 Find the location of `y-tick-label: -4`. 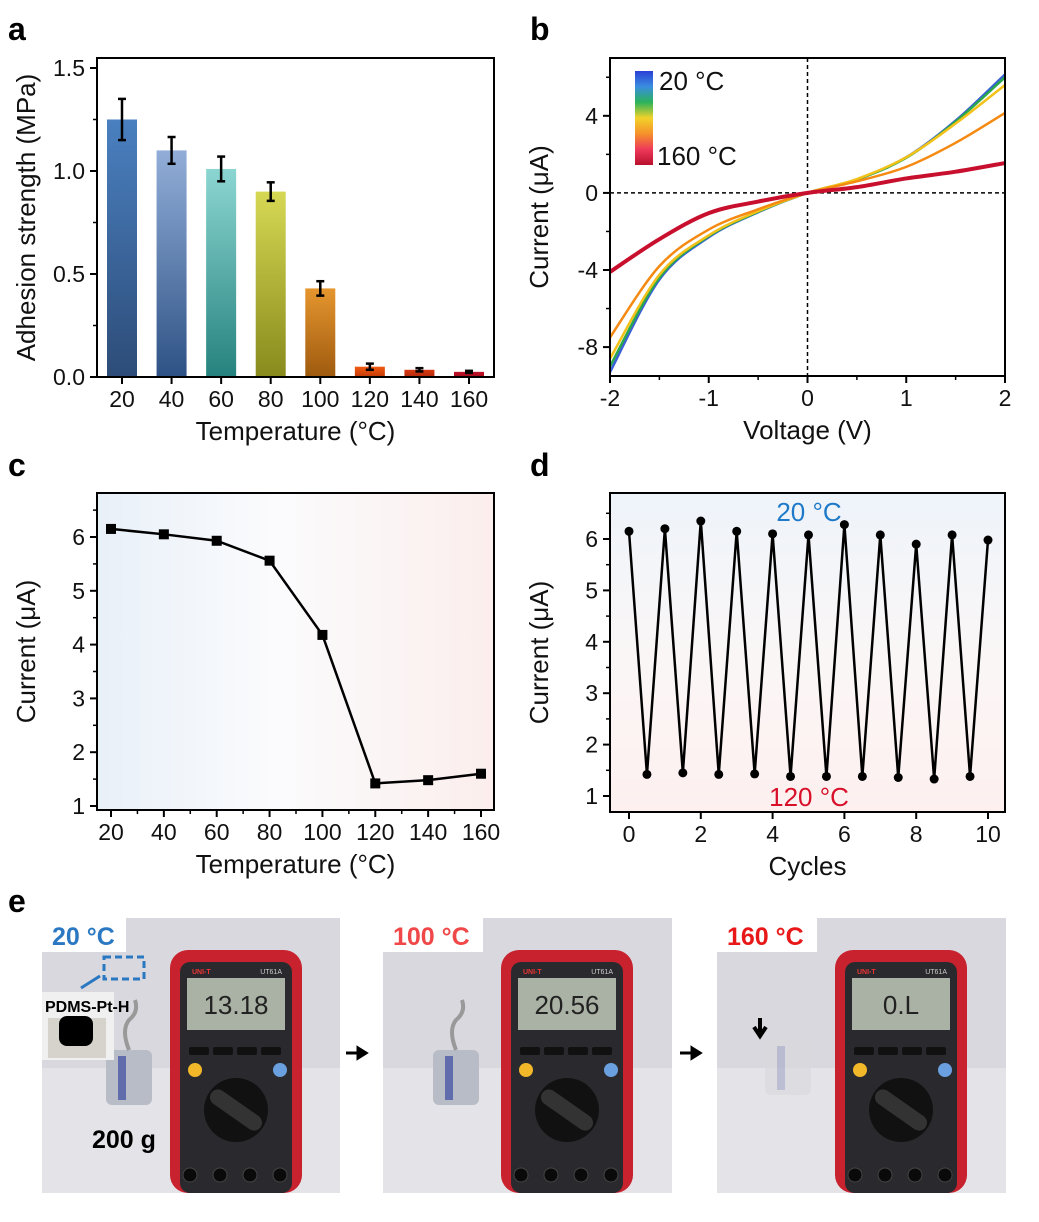

y-tick-label: -4 is located at coordinates (588, 270).